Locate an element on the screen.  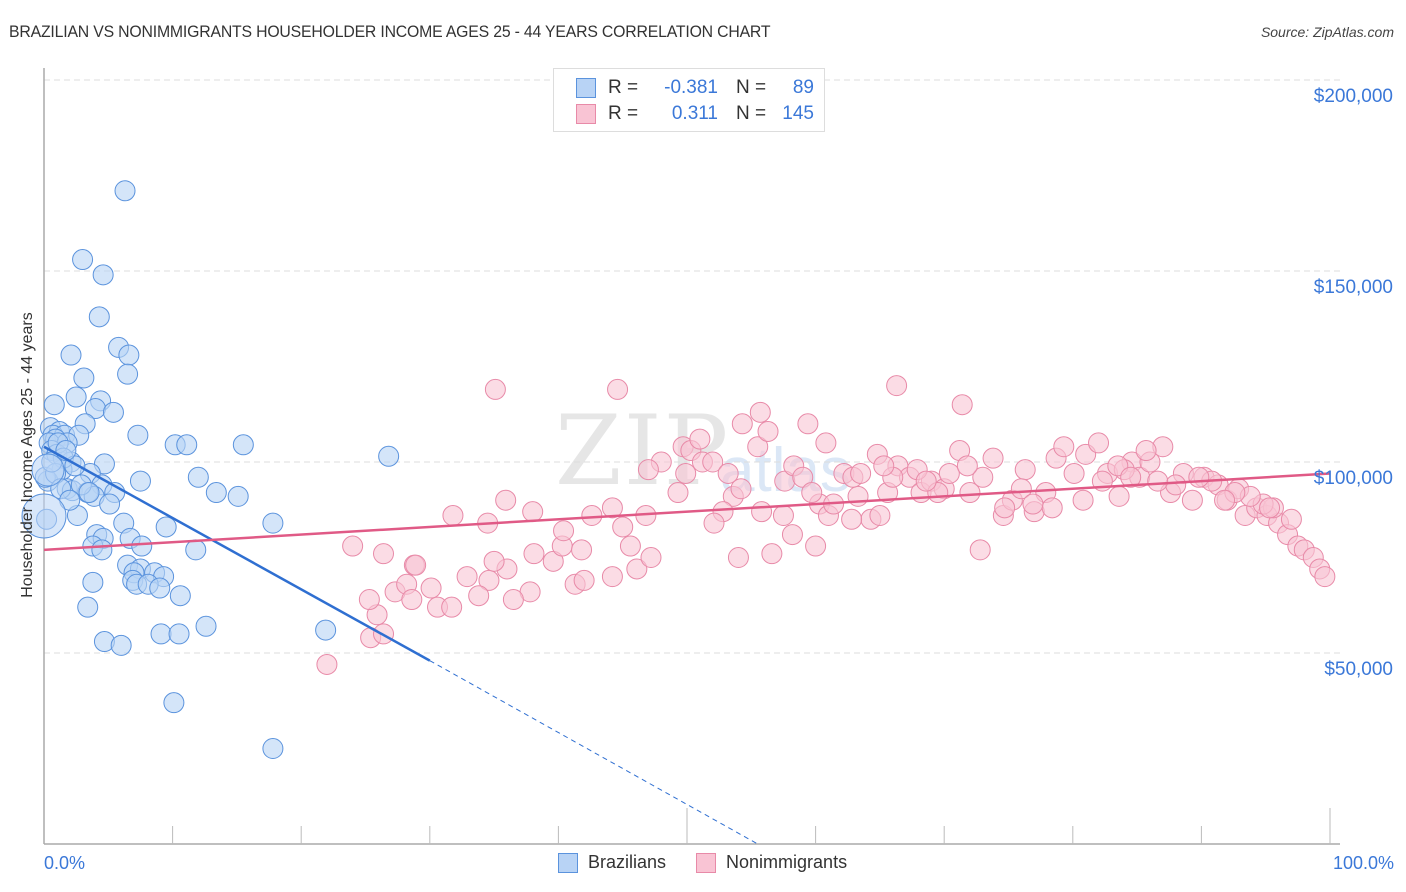
correlation-legend: R = -0.381 N = 89 R = 0.311 N = 145 is located at coordinates (689, 100).